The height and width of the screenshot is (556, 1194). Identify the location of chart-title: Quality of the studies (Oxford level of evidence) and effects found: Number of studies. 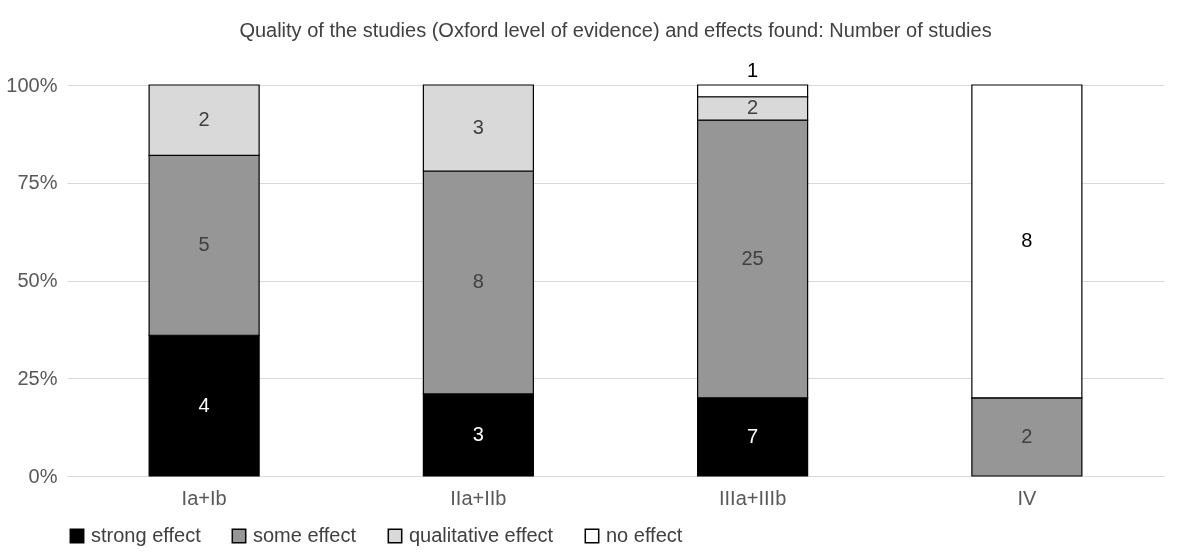
(615, 30).